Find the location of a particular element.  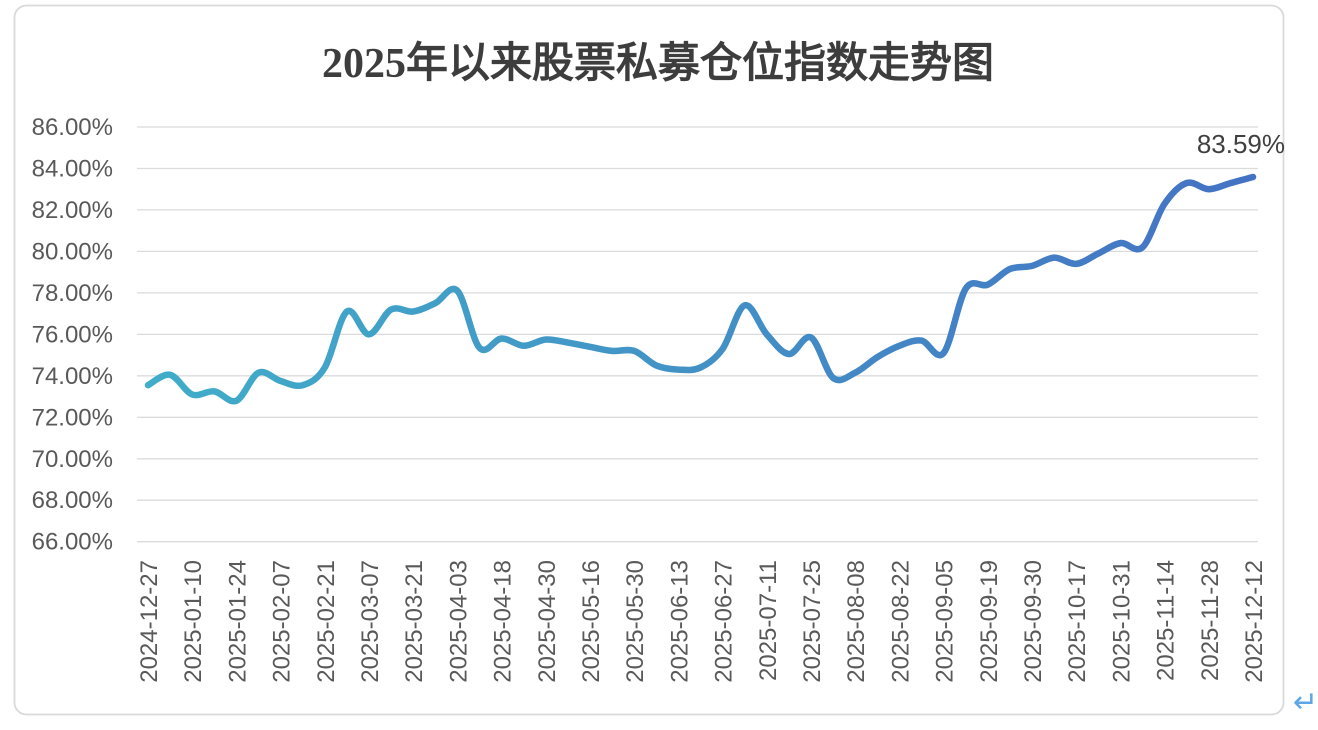

chart-title: 2025年以来股票私募仓位指数走势图 is located at coordinates (658, 63).